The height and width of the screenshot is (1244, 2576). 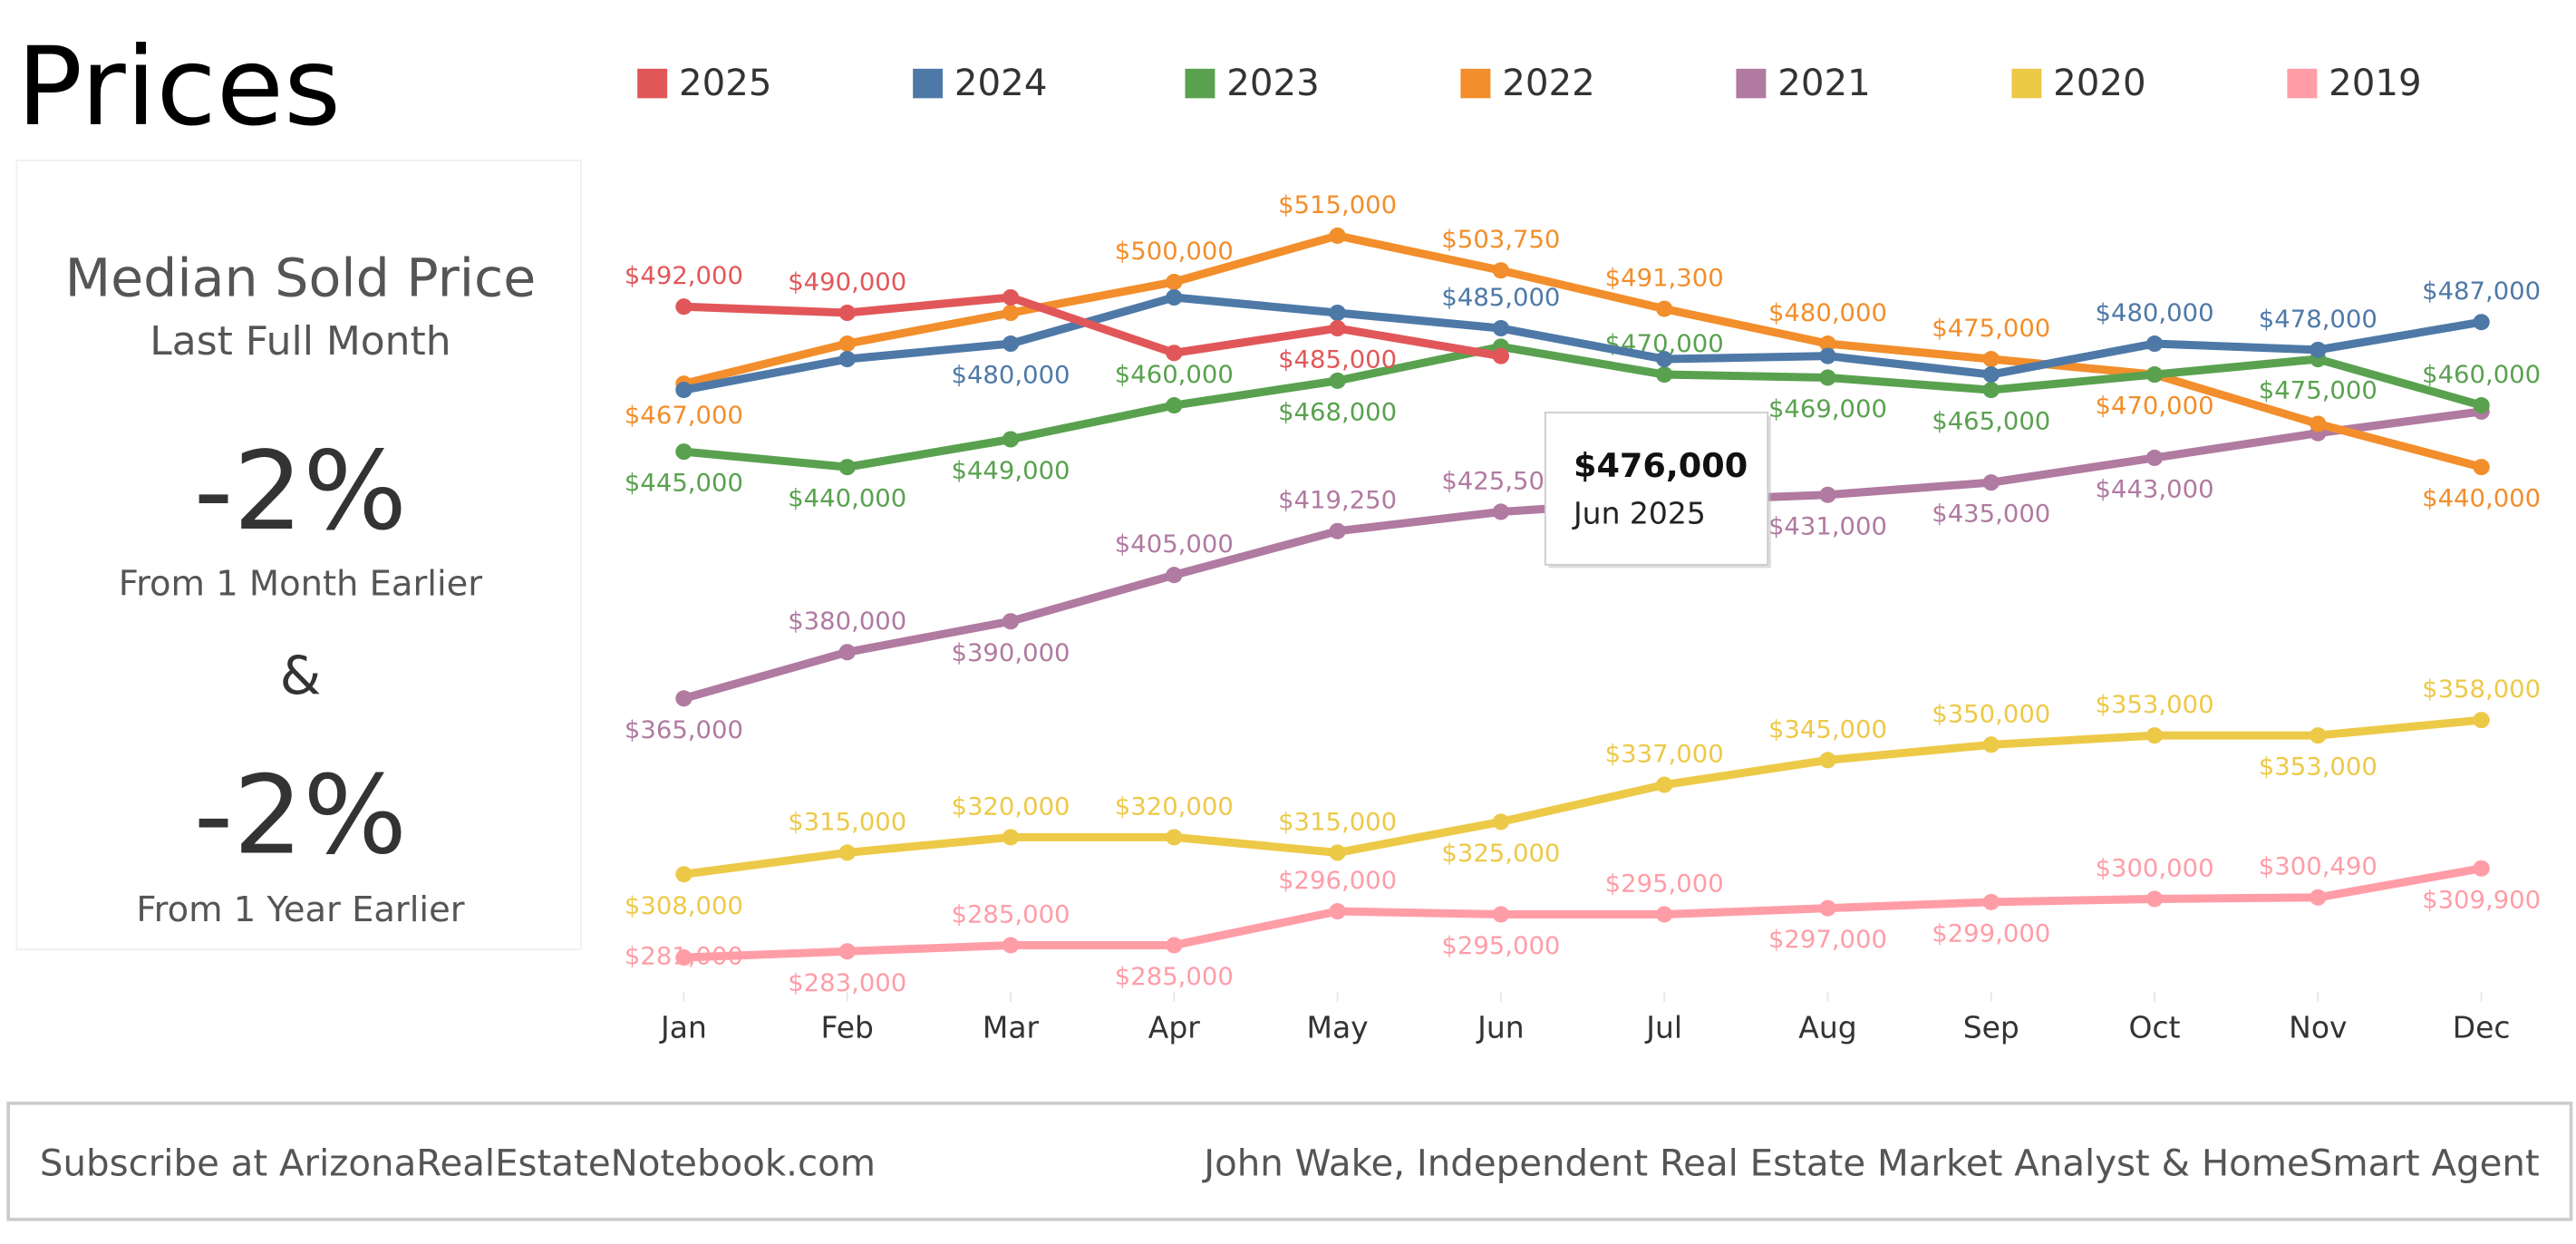 What do you see at coordinates (1500, 298) in the screenshot?
I see `data-label: $485,000` at bounding box center [1500, 298].